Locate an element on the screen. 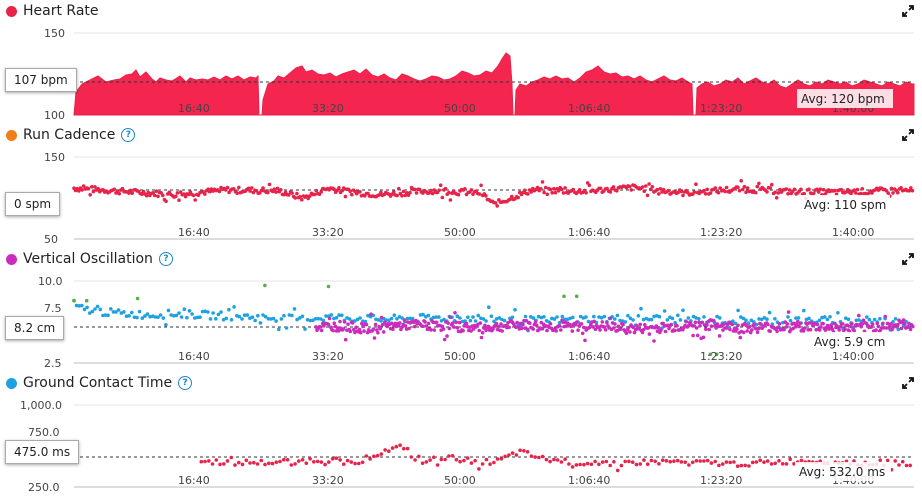 This screenshot has height=500, width=922. x-tick-label: 1:23:20 is located at coordinates (721, 232).